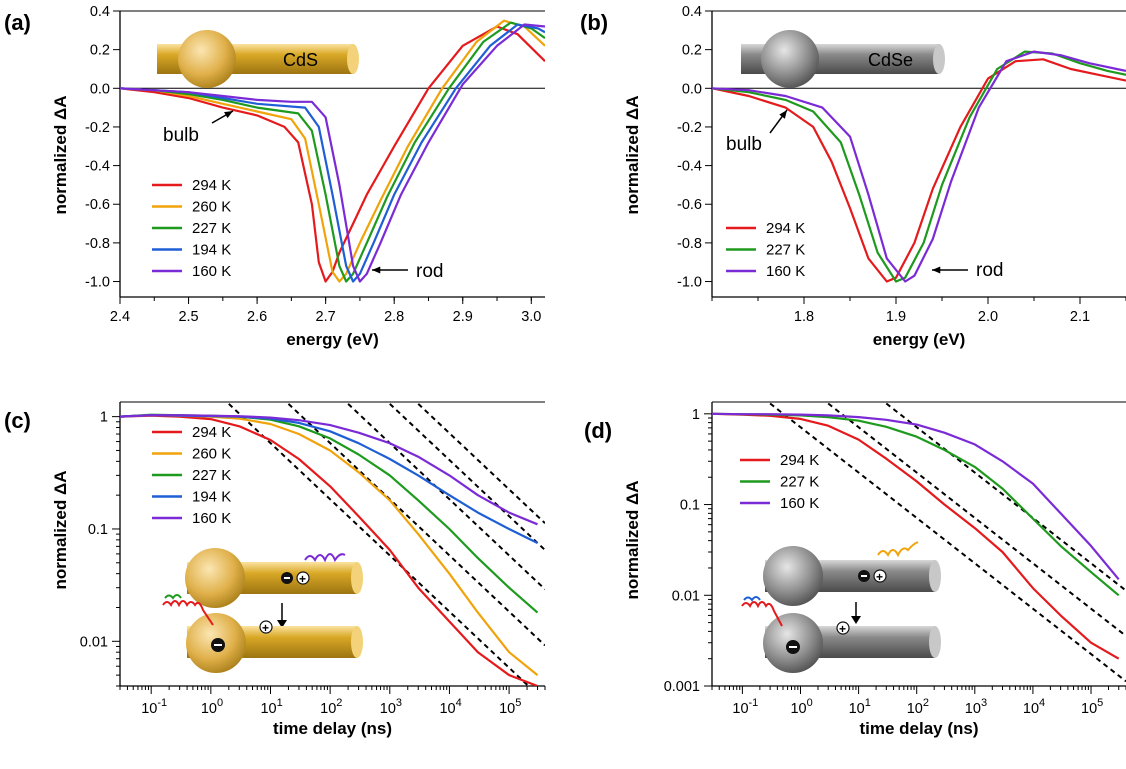 Image resolution: width=1126 pixels, height=769 pixels. Describe the element at coordinates (258, 59) in the screenshot. I see `cds-nanorod-illustration: CdS` at that location.